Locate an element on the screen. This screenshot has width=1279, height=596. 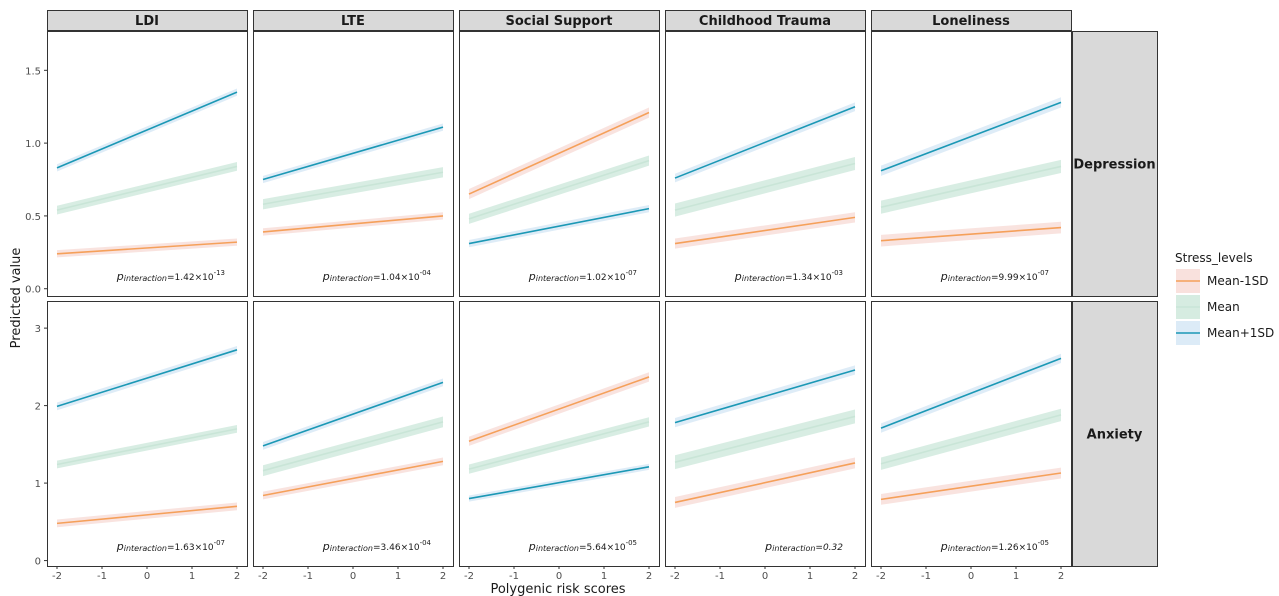
legend-label: Mean+1SD is located at coordinates (1240, 333).